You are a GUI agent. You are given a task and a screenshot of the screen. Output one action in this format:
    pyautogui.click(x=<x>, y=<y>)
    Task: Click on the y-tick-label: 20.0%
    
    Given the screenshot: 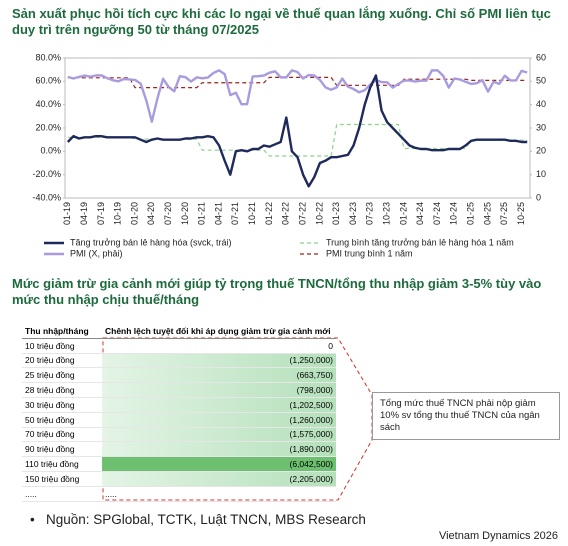 What is the action you would take?
    pyautogui.click(x=48, y=127)
    